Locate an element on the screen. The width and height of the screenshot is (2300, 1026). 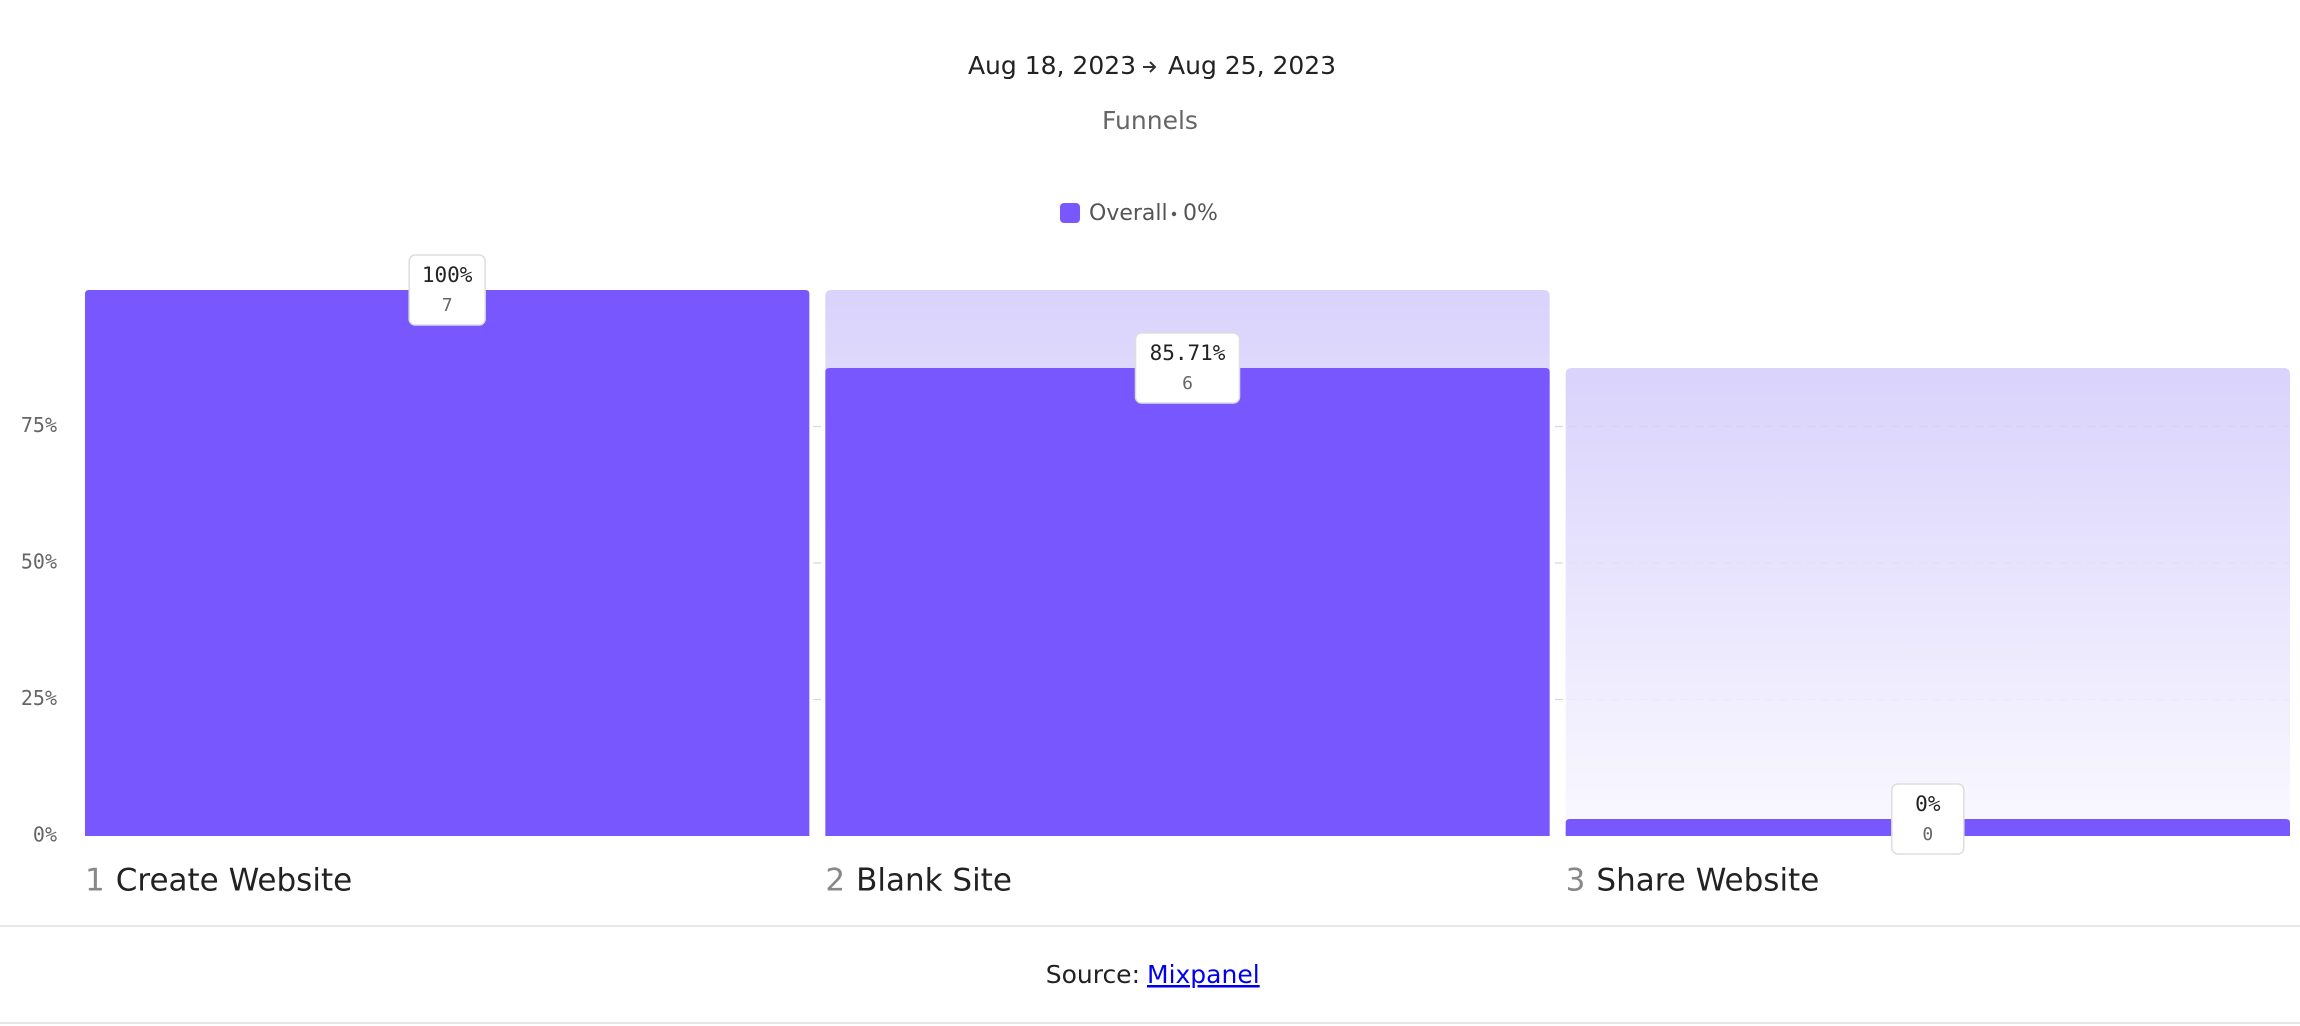
value-label: 0% is located at coordinates (1928, 804).